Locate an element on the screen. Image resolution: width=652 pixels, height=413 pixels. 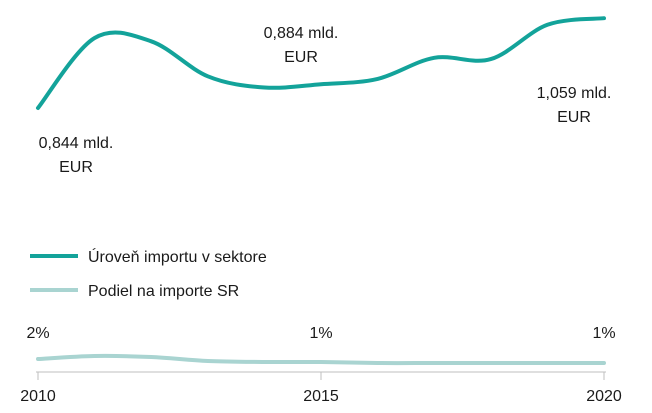
legend-label-import-level: Úroveň importu v sektore is located at coordinates (177, 256).